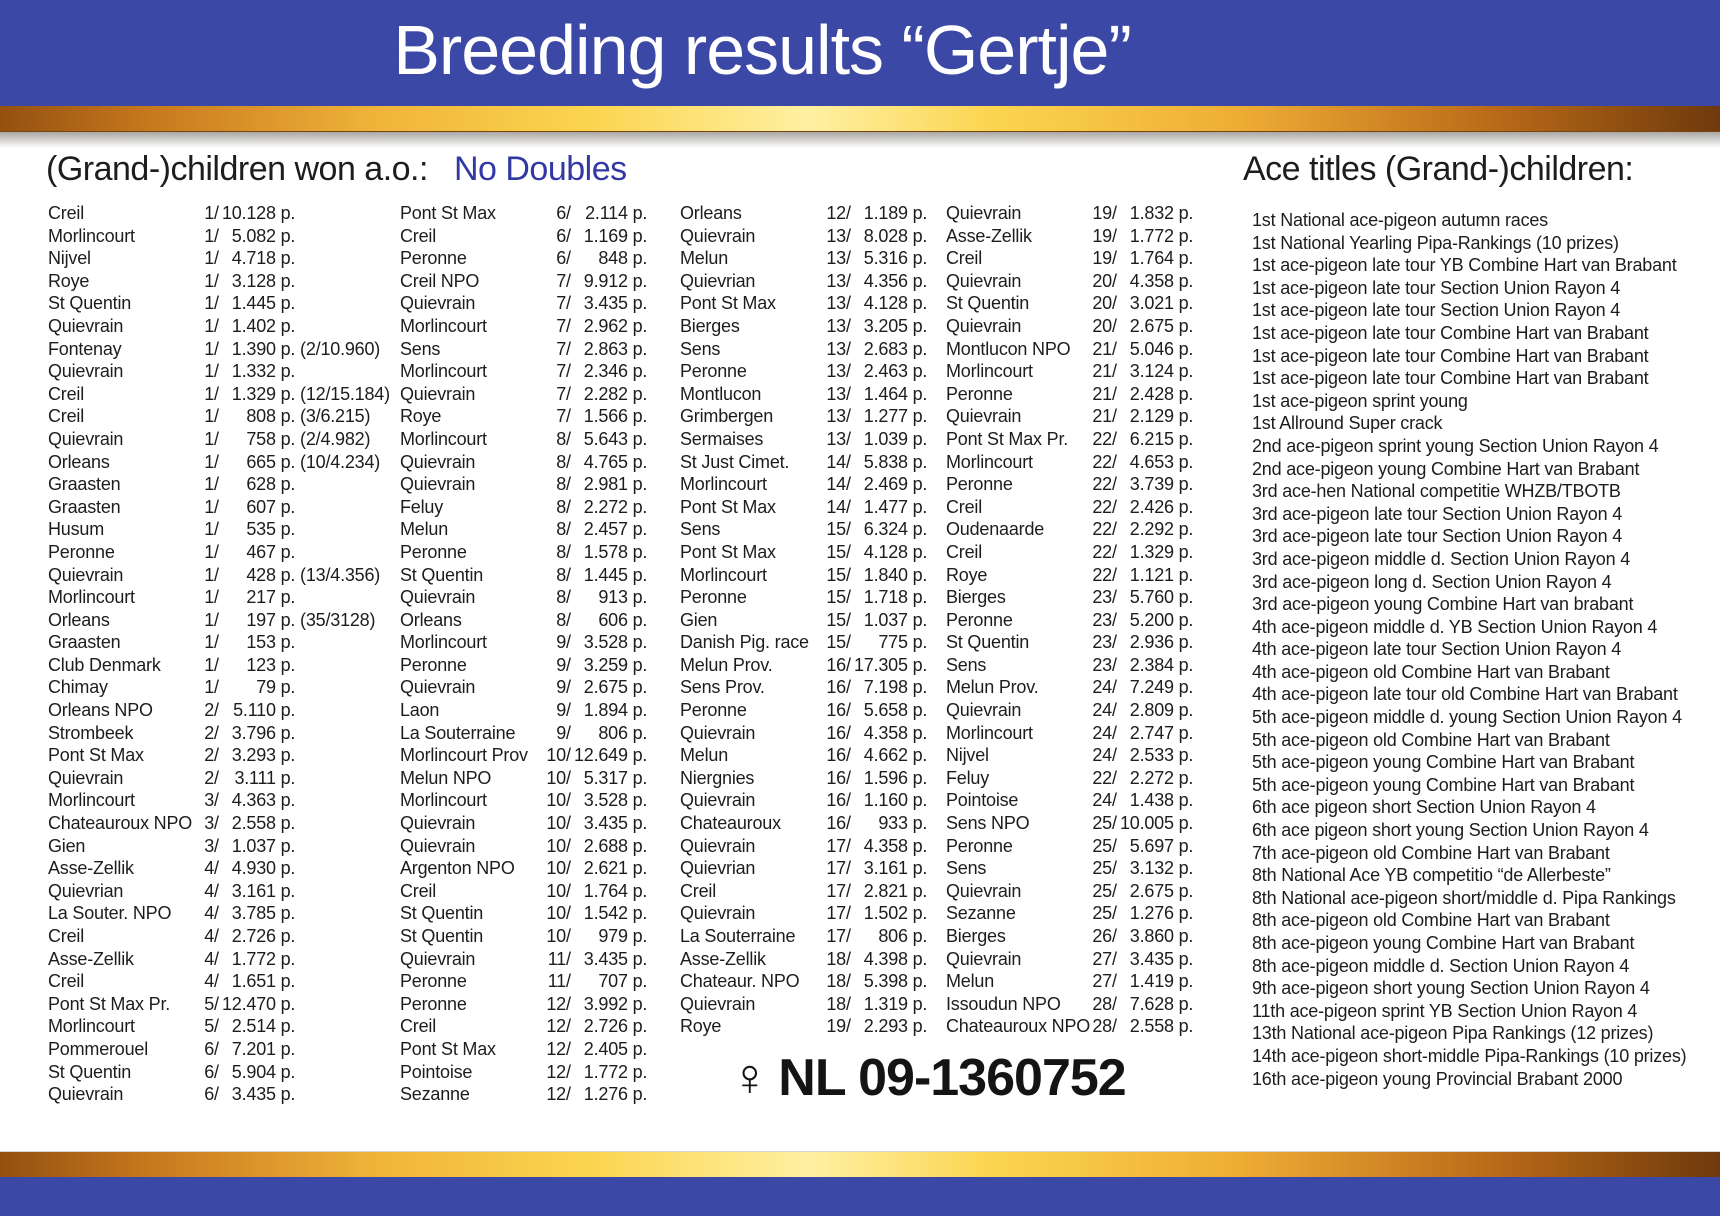  What do you see at coordinates (561, 213) in the screenshot?
I see `prize-position: 6` at bounding box center [561, 213].